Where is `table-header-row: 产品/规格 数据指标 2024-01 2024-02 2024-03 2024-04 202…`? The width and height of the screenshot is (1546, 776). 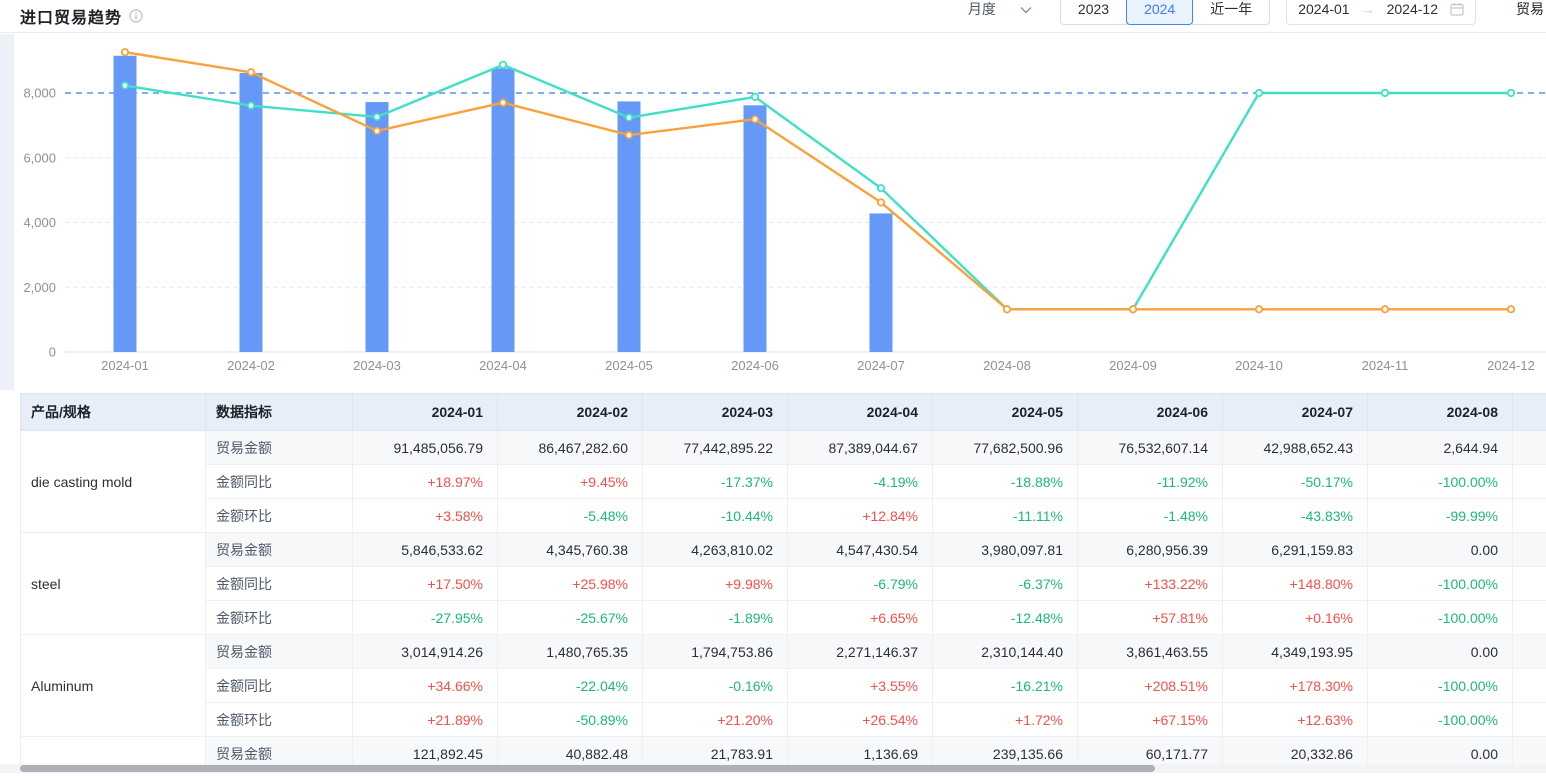 table-header-row: 产品/规格 数据指标 2024-01 2024-02 2024-03 2024-04 202… is located at coordinates (783, 412).